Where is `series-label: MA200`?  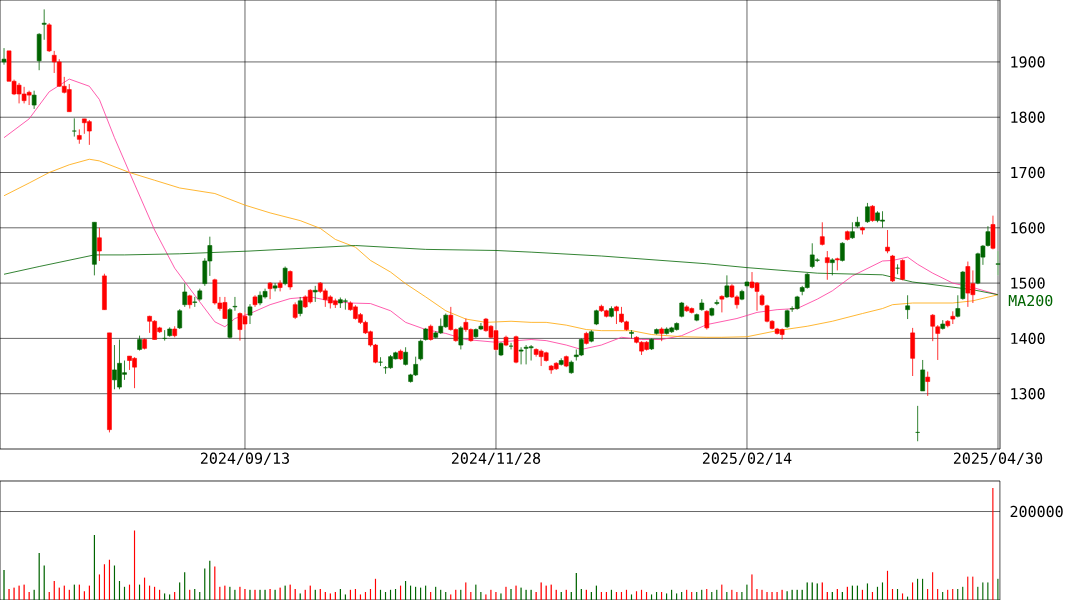 series-label: MA200 is located at coordinates (1030, 300).